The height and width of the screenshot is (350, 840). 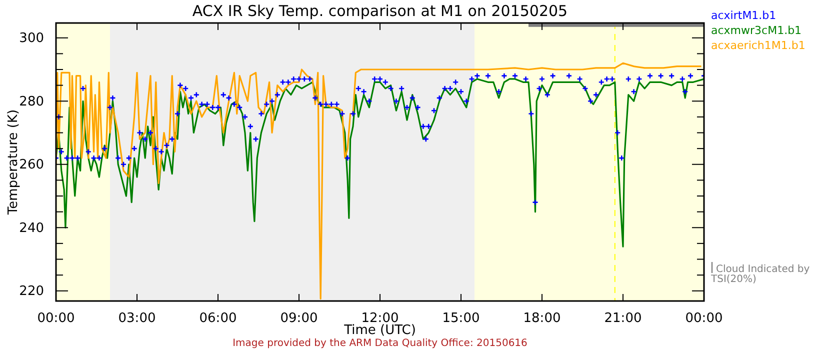 What do you see at coordinates (542, 318) in the screenshot?
I see `x-tick-label: 18:00` at bounding box center [542, 318].